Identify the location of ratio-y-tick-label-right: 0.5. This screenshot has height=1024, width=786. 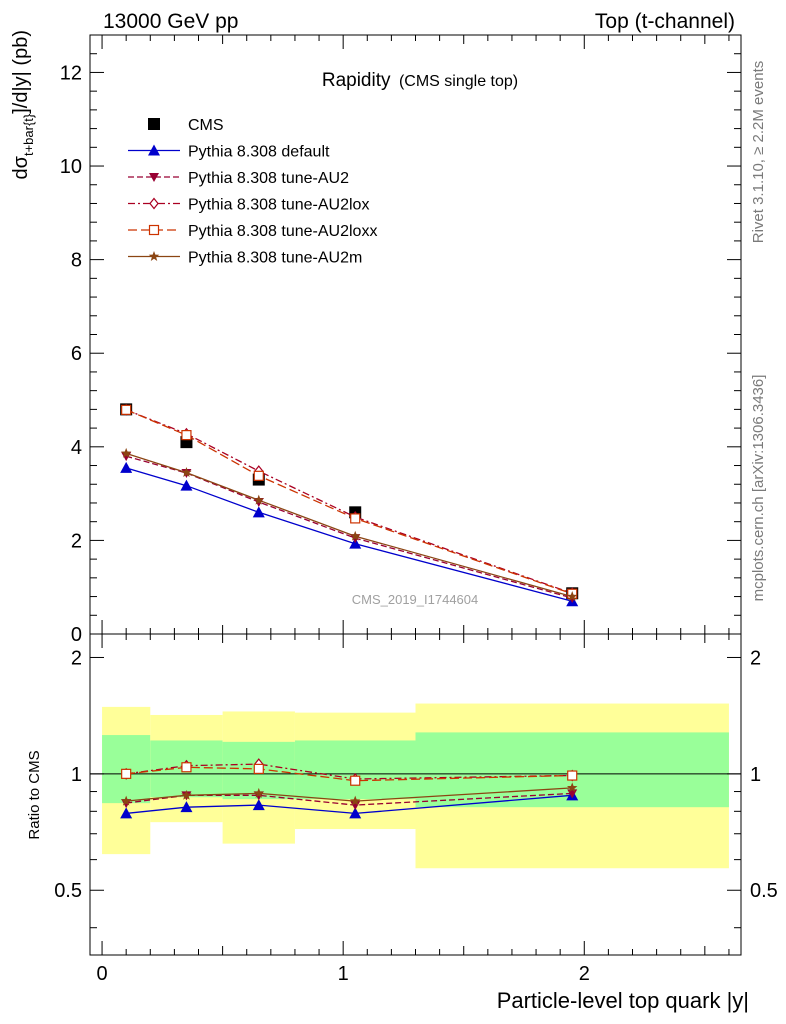
(764, 891).